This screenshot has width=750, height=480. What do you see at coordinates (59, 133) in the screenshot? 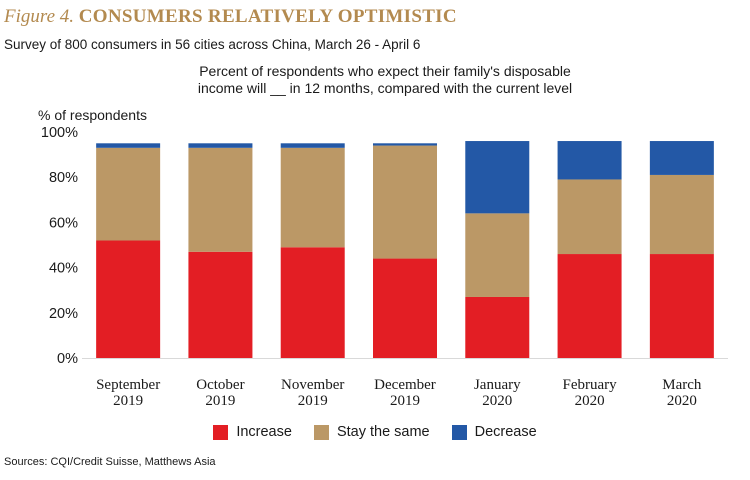
I see `y-tick-label: 100%` at bounding box center [59, 133].